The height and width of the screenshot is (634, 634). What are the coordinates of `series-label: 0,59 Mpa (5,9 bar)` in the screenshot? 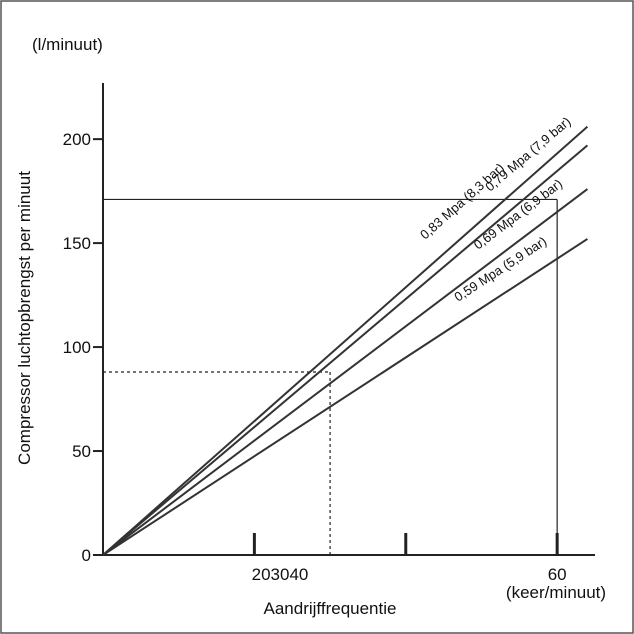 It's located at (500, 269).